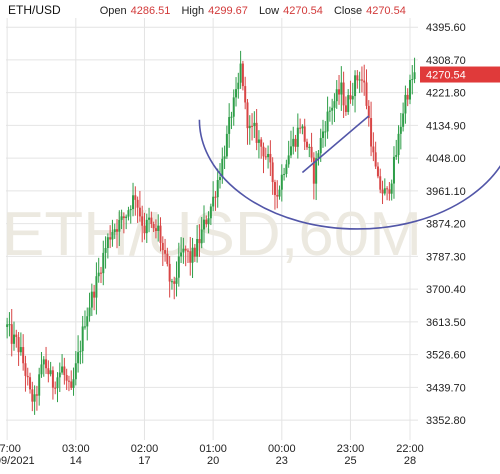  What do you see at coordinates (144, 461) in the screenshot?
I see `x-tick-date: 17` at bounding box center [144, 461].